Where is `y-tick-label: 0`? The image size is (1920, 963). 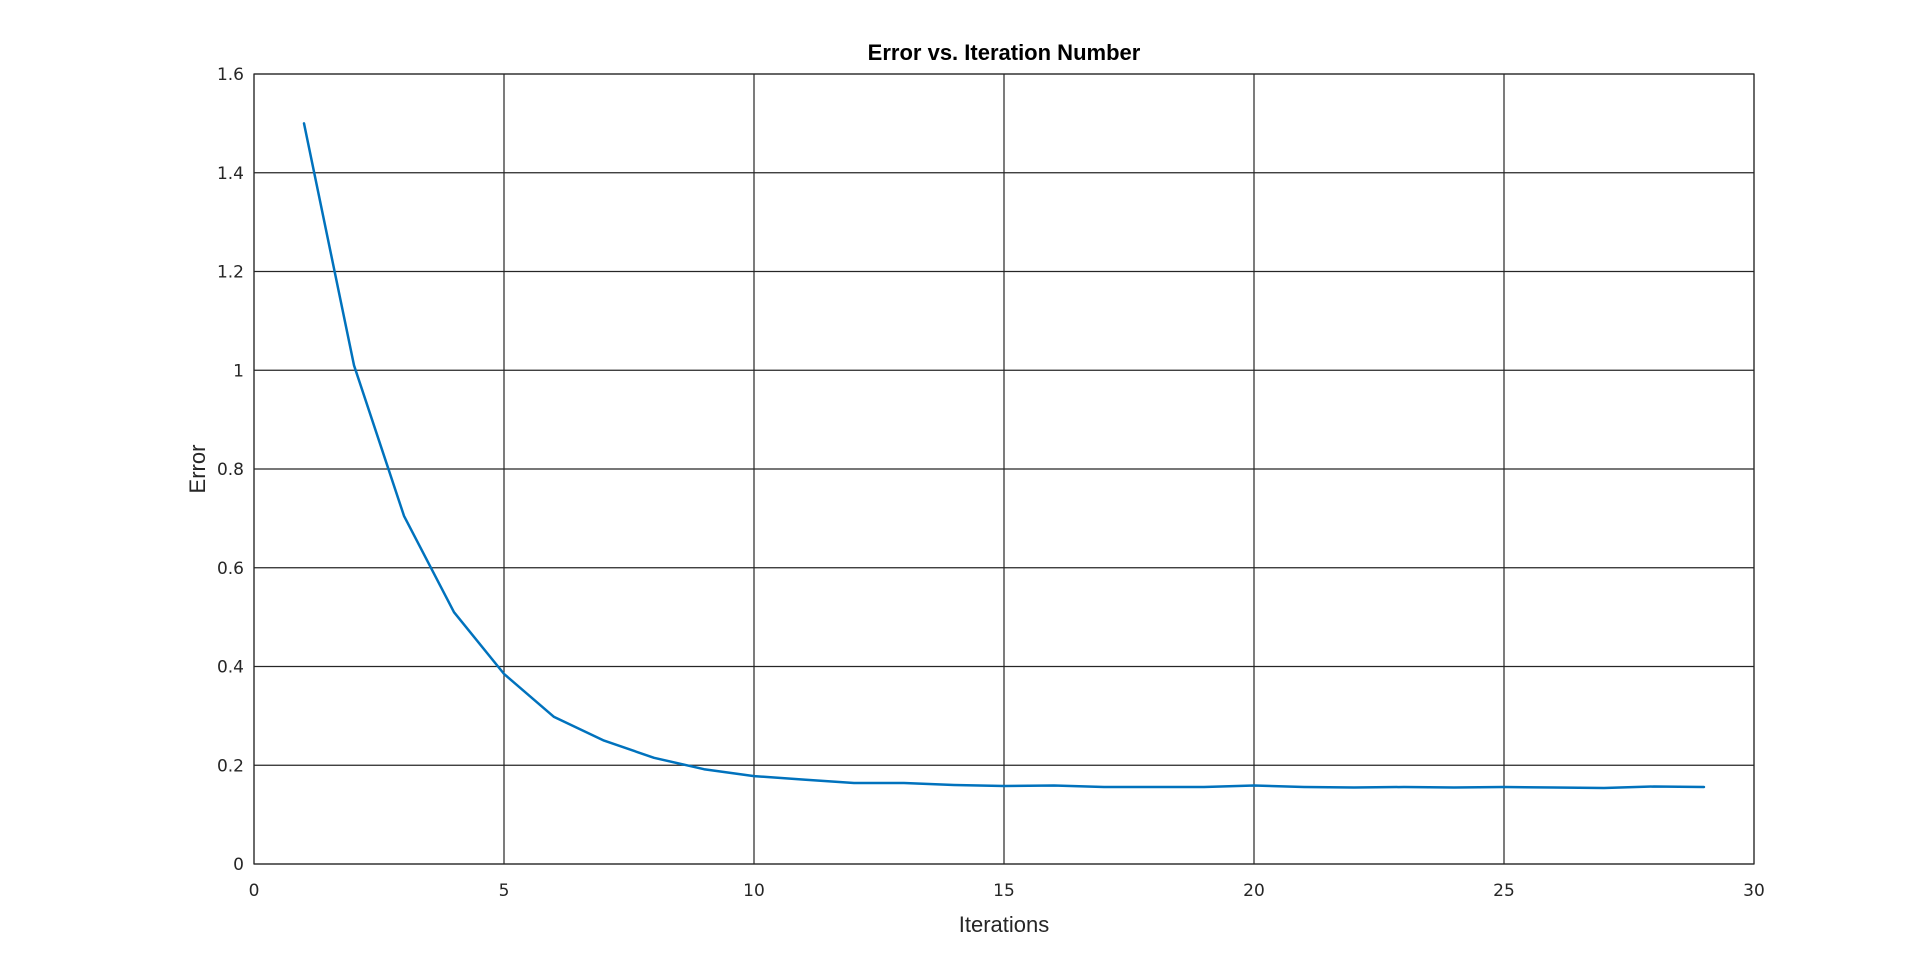 y-tick-label: 0 is located at coordinates (238, 865).